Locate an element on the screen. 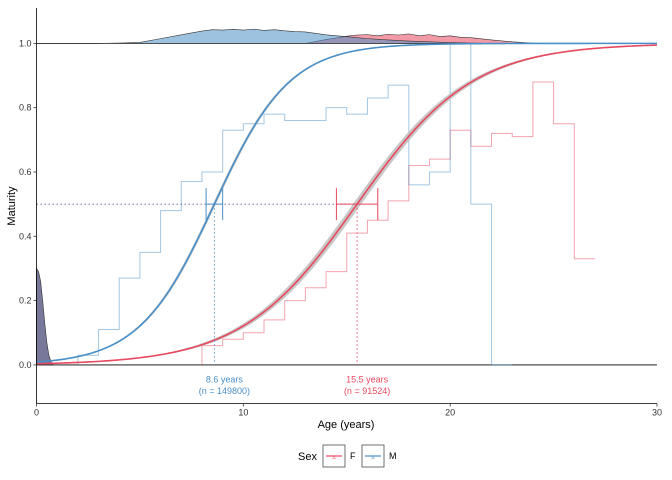 The height and width of the screenshot is (480, 672). legend-title: Sex is located at coordinates (307, 457).